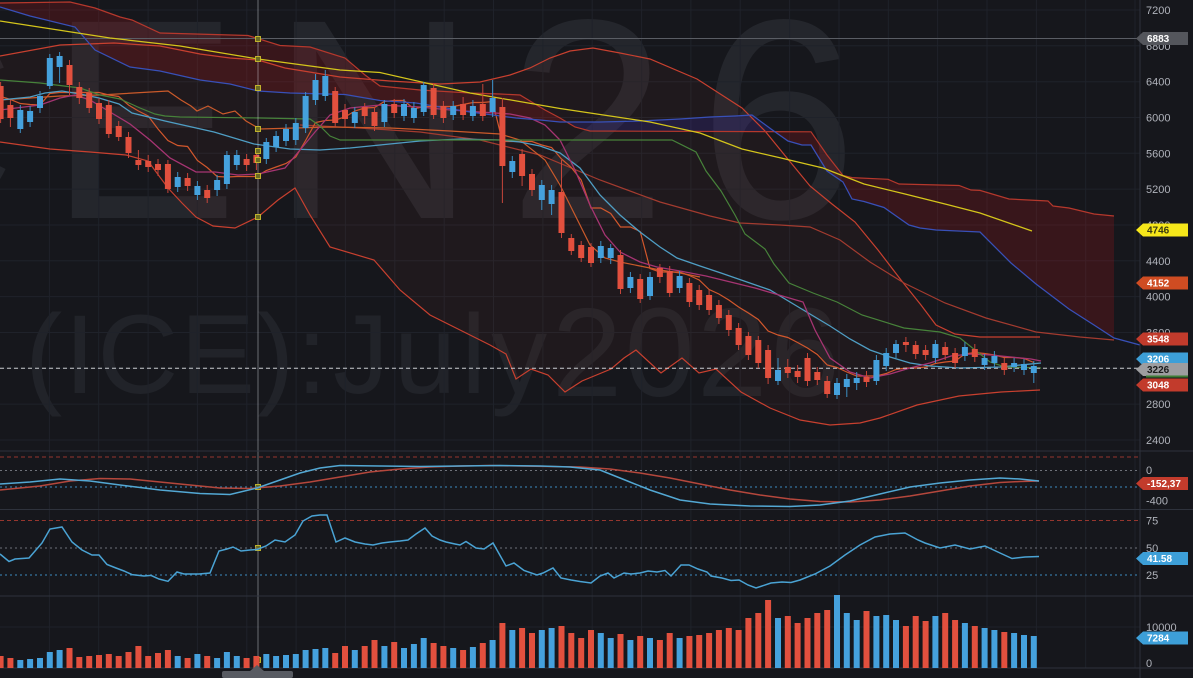  I want to click on svg-text: 4746, so click(1158, 231).